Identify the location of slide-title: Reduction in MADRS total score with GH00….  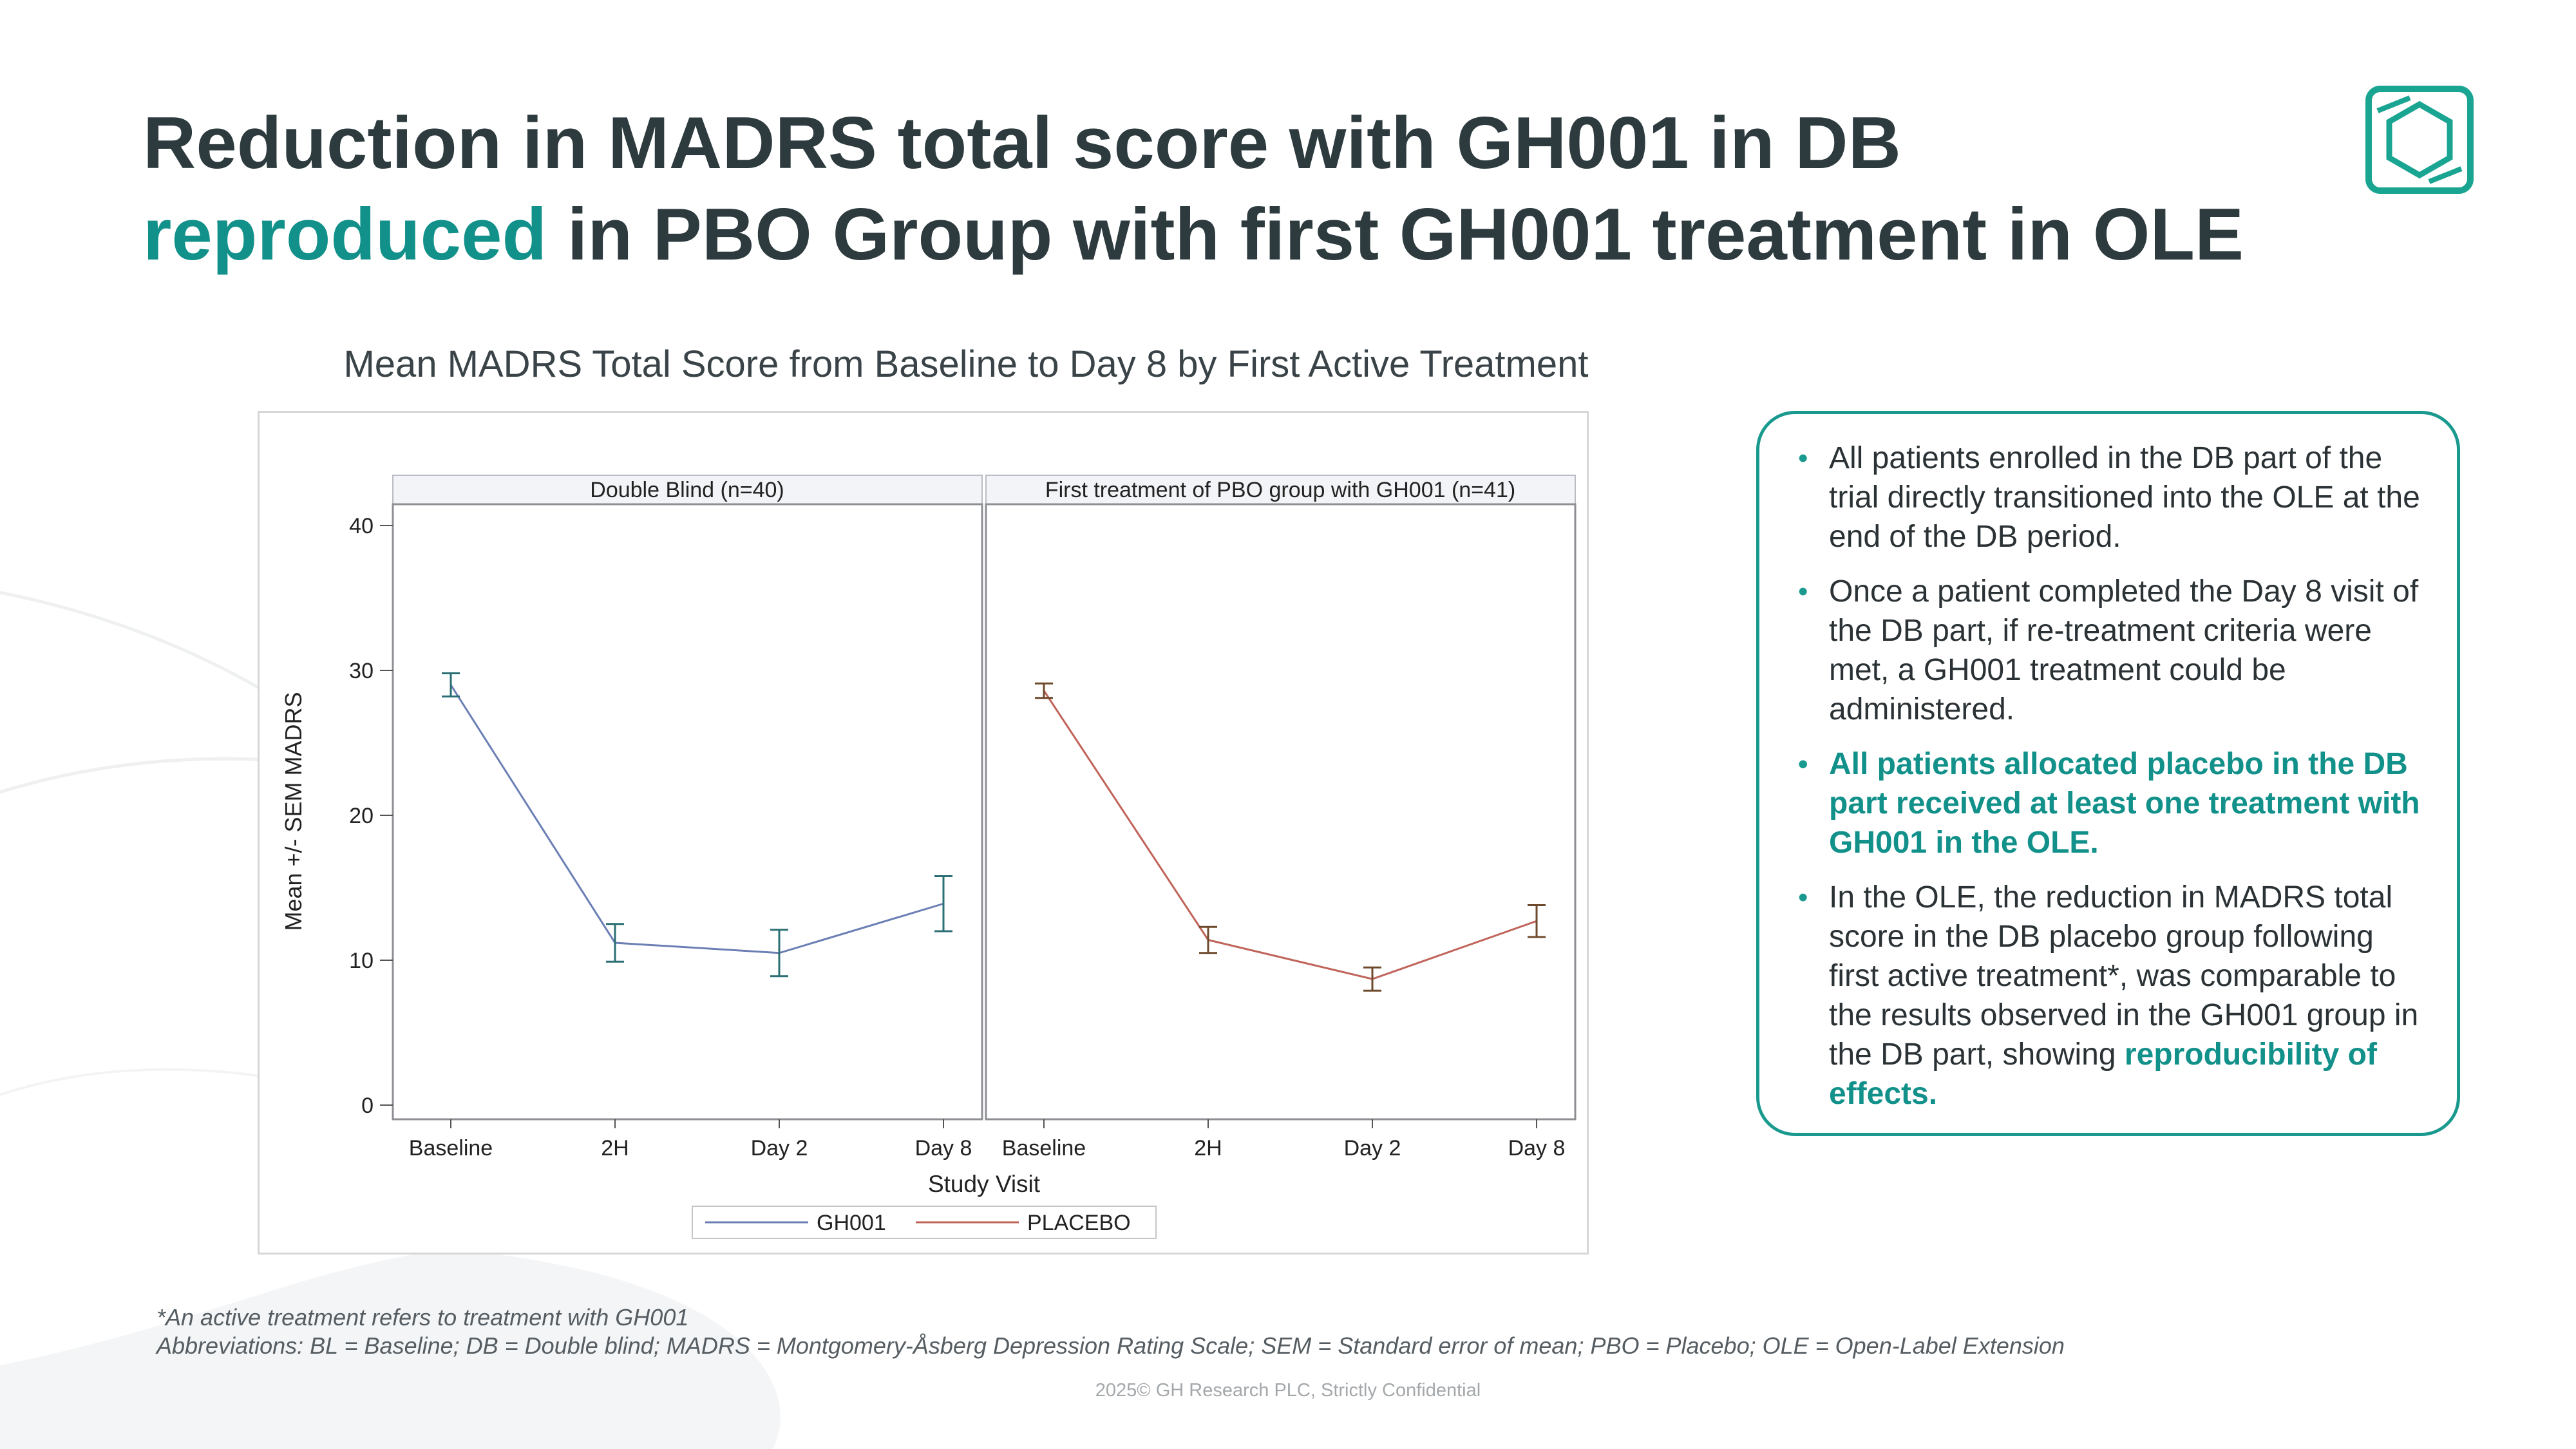
(1238, 190).